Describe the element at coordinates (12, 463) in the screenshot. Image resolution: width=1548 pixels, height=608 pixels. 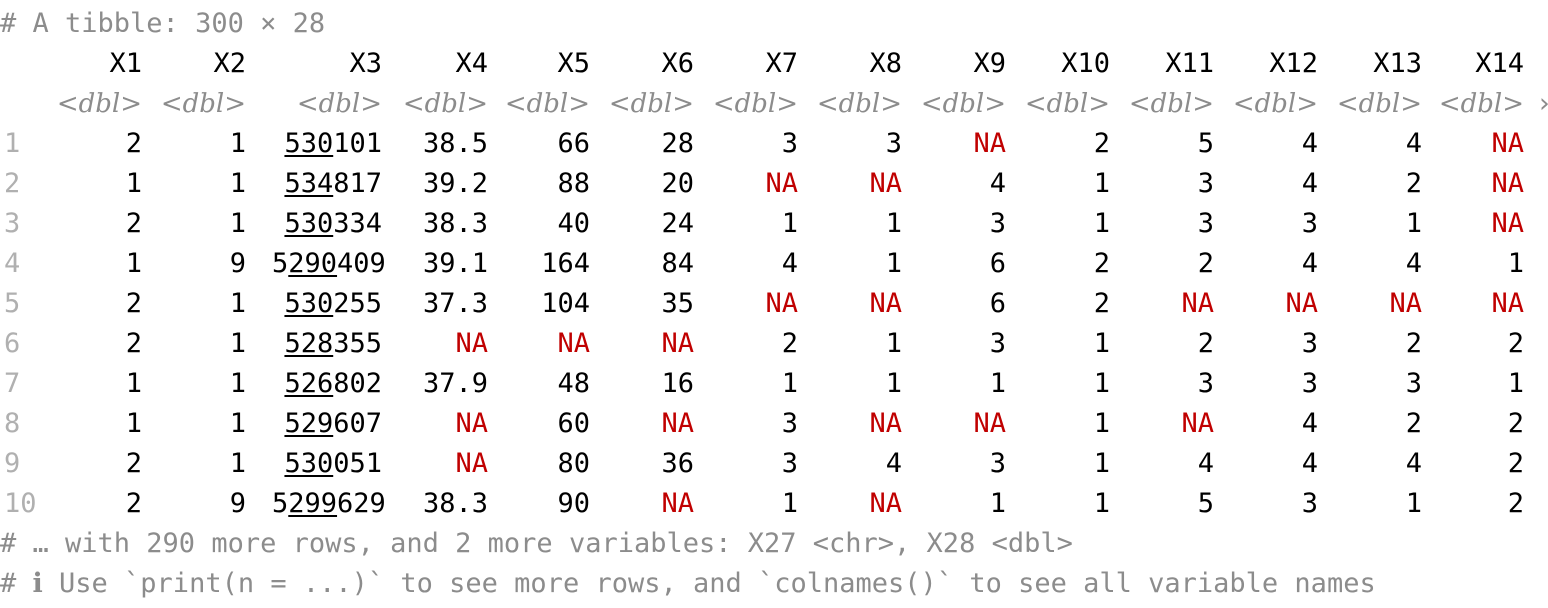
I see `row-number: 9` at that location.